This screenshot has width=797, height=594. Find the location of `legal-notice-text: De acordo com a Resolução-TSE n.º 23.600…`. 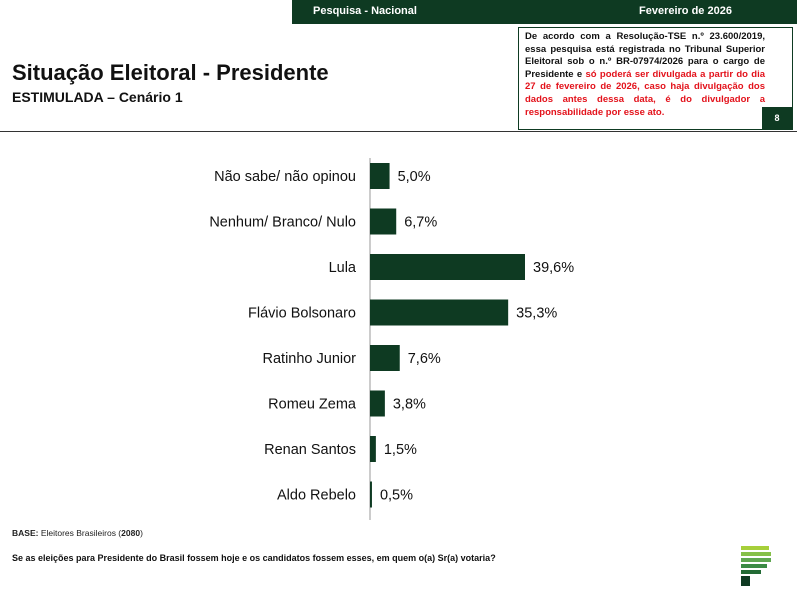

legal-notice-text: De acordo com a Resolução-TSE n.º 23.600… is located at coordinates (645, 75).